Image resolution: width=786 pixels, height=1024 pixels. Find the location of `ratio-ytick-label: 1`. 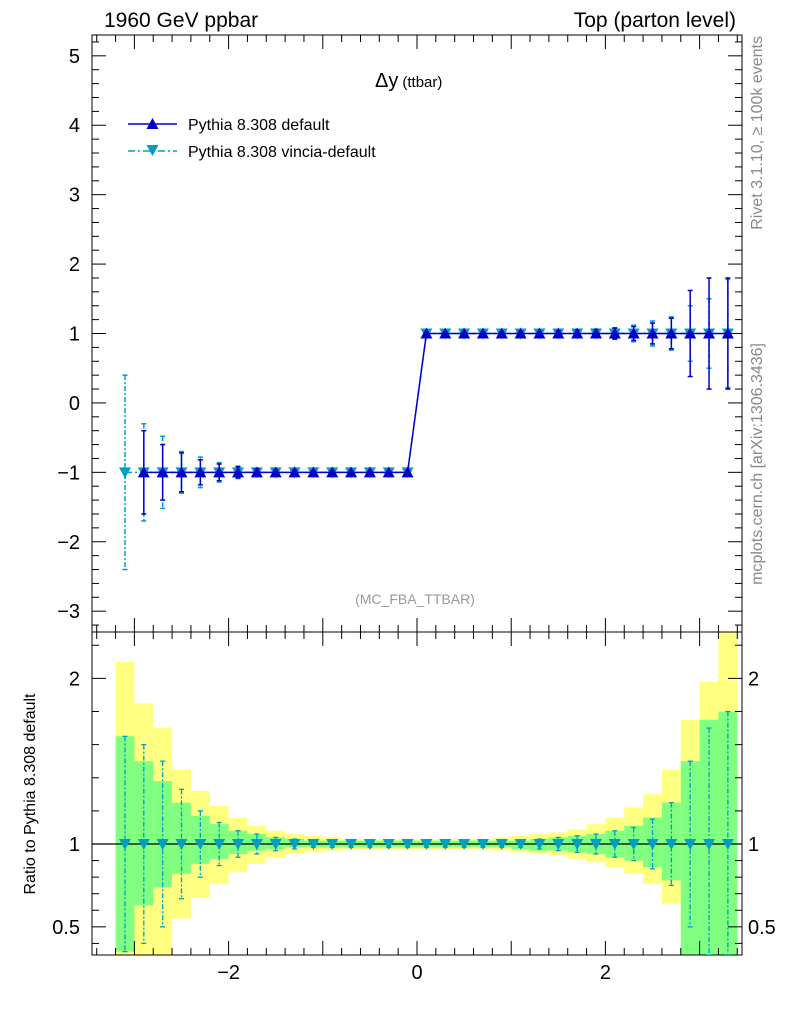

ratio-ytick-label: 1 is located at coordinates (74, 845).